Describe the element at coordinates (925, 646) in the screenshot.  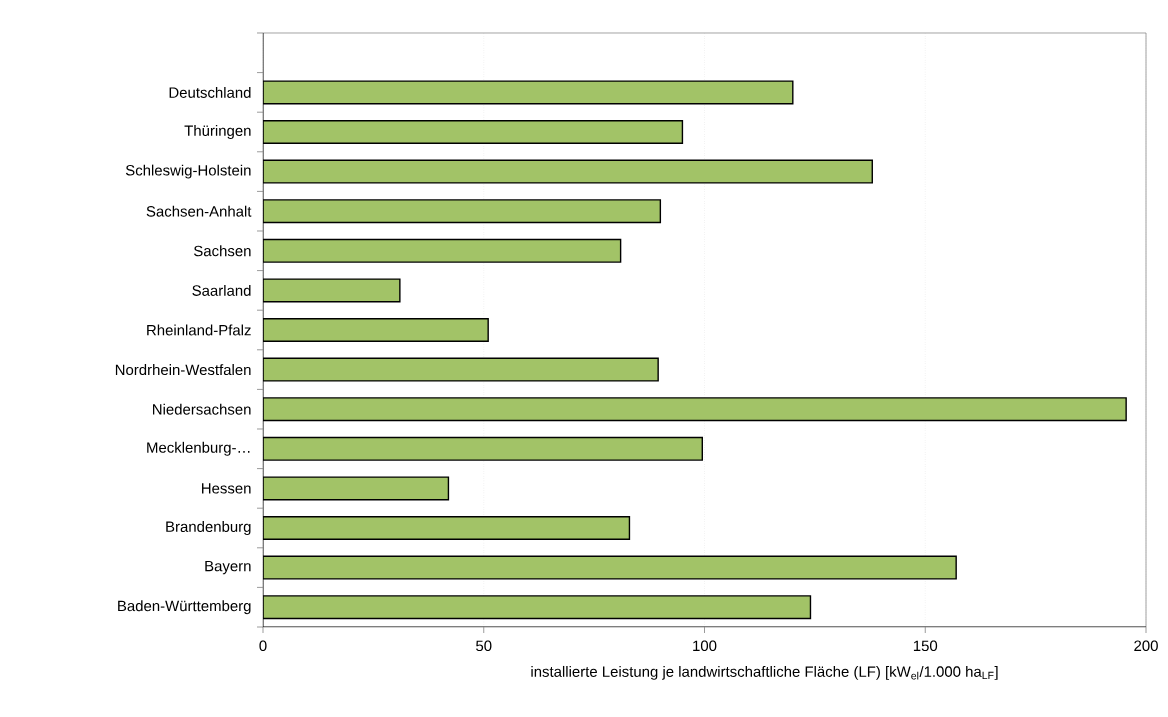
I see `x-tick-label: 150` at that location.